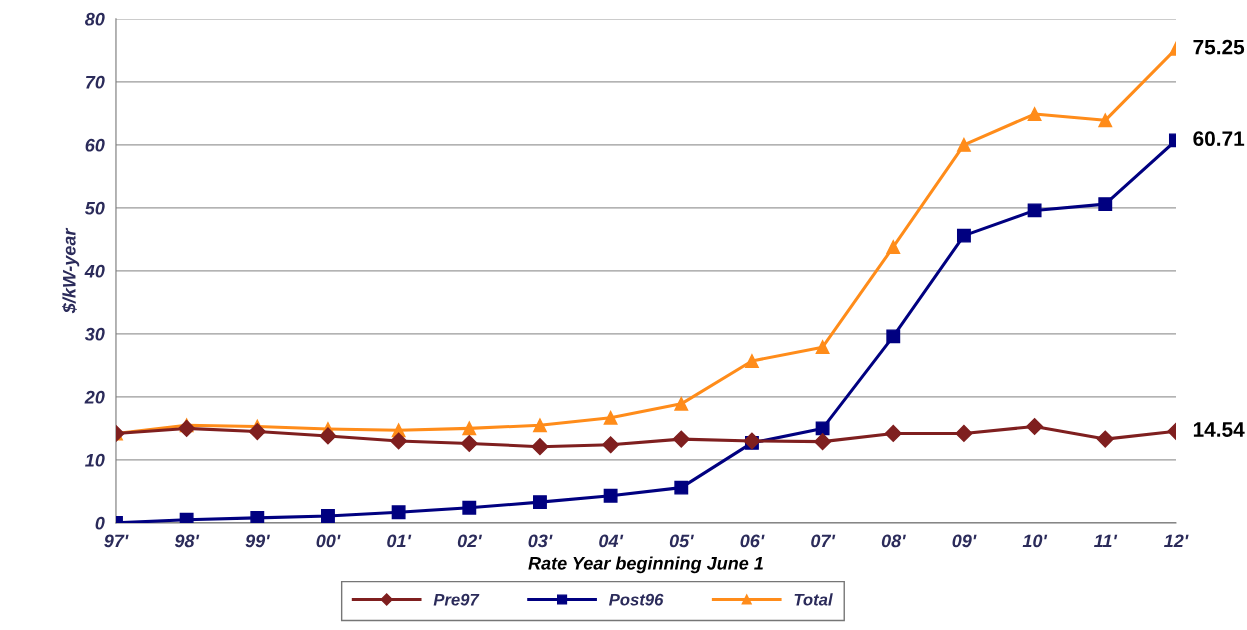 The height and width of the screenshot is (630, 1247). Describe the element at coordinates (95, 145) in the screenshot. I see `y-tick-label: 60` at that location.